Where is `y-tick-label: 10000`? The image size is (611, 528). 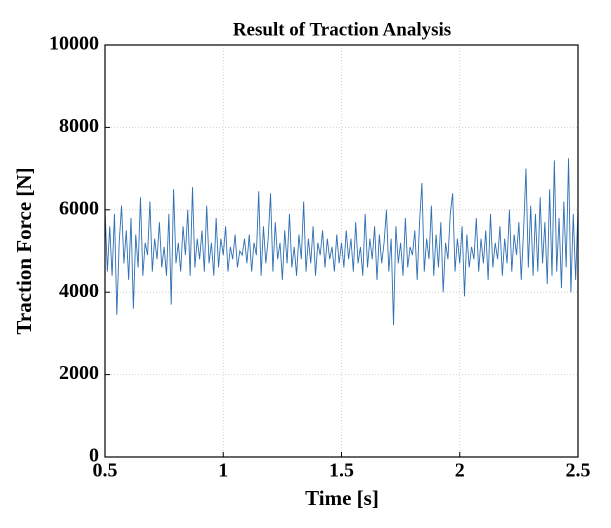
y-tick-label: 10000 is located at coordinates (74, 44).